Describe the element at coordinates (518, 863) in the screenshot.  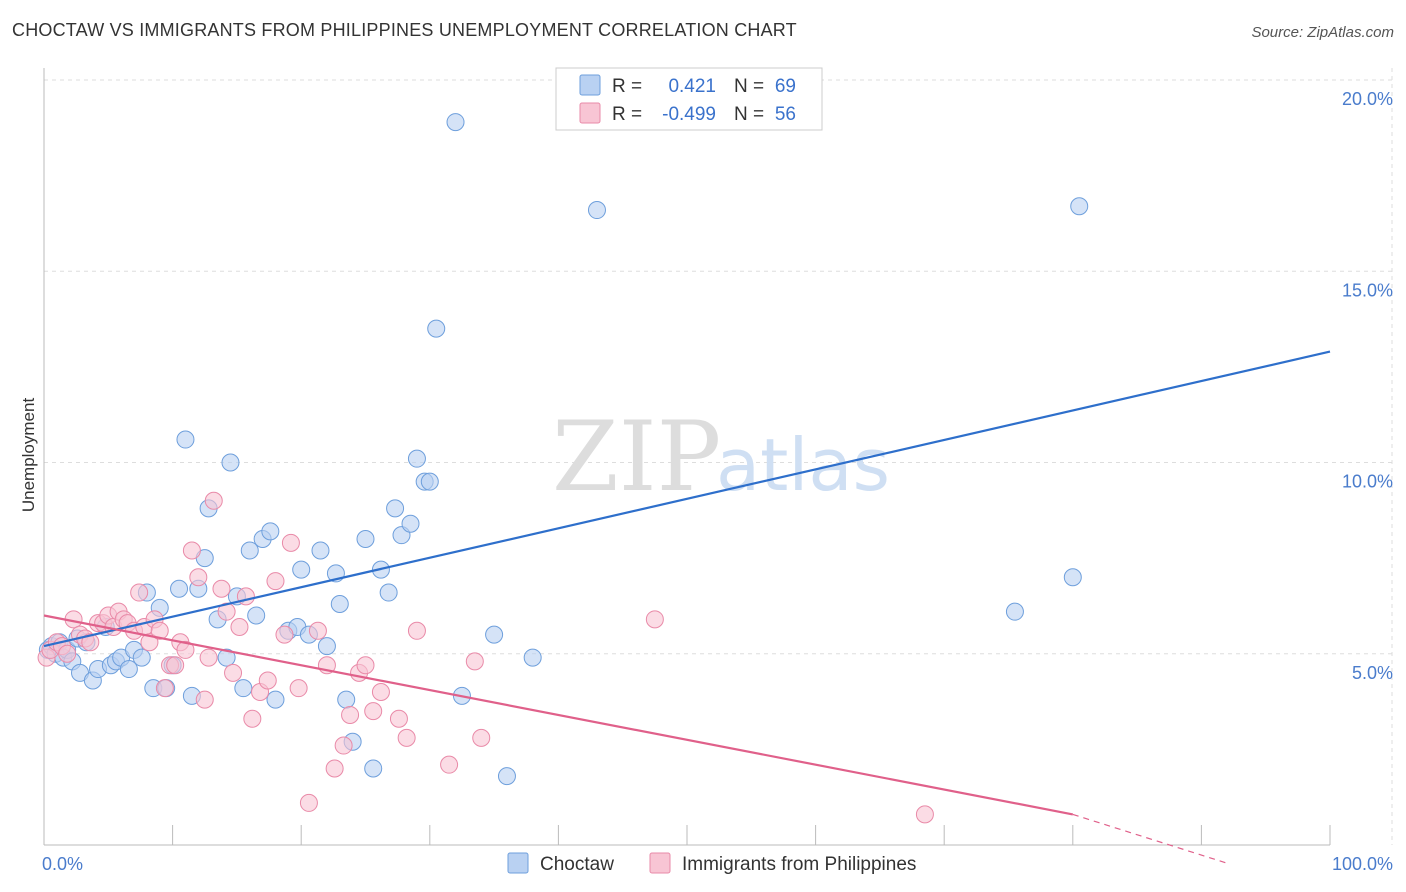
I see `legend-bottom-swatch-choctaw` at that location.